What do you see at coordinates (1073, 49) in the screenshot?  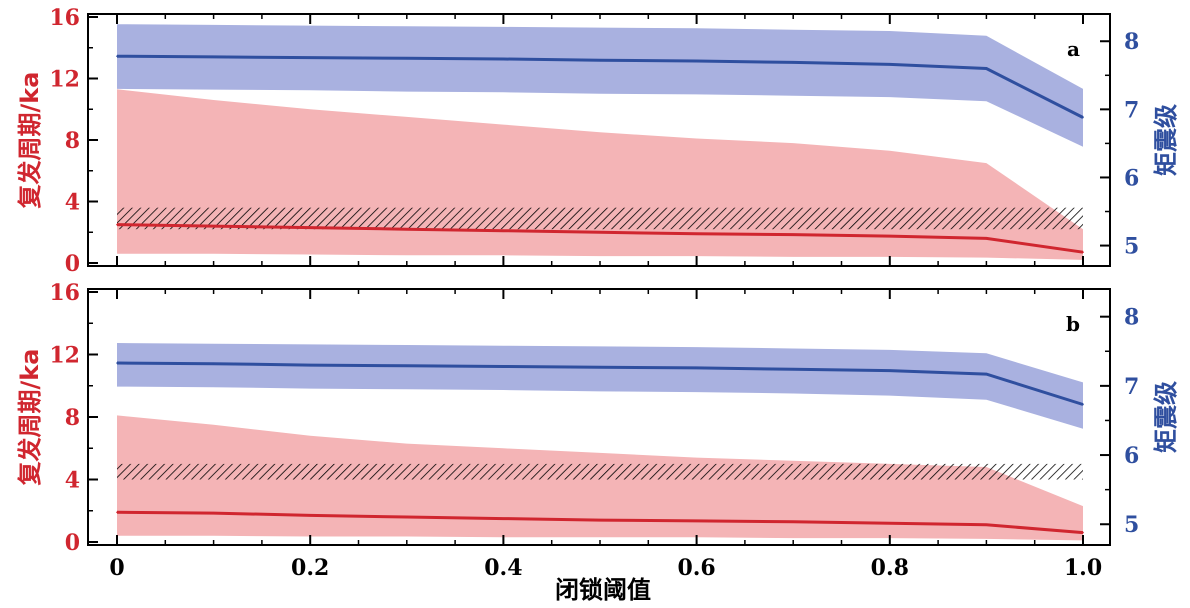 I see `panel-label: a` at bounding box center [1073, 49].